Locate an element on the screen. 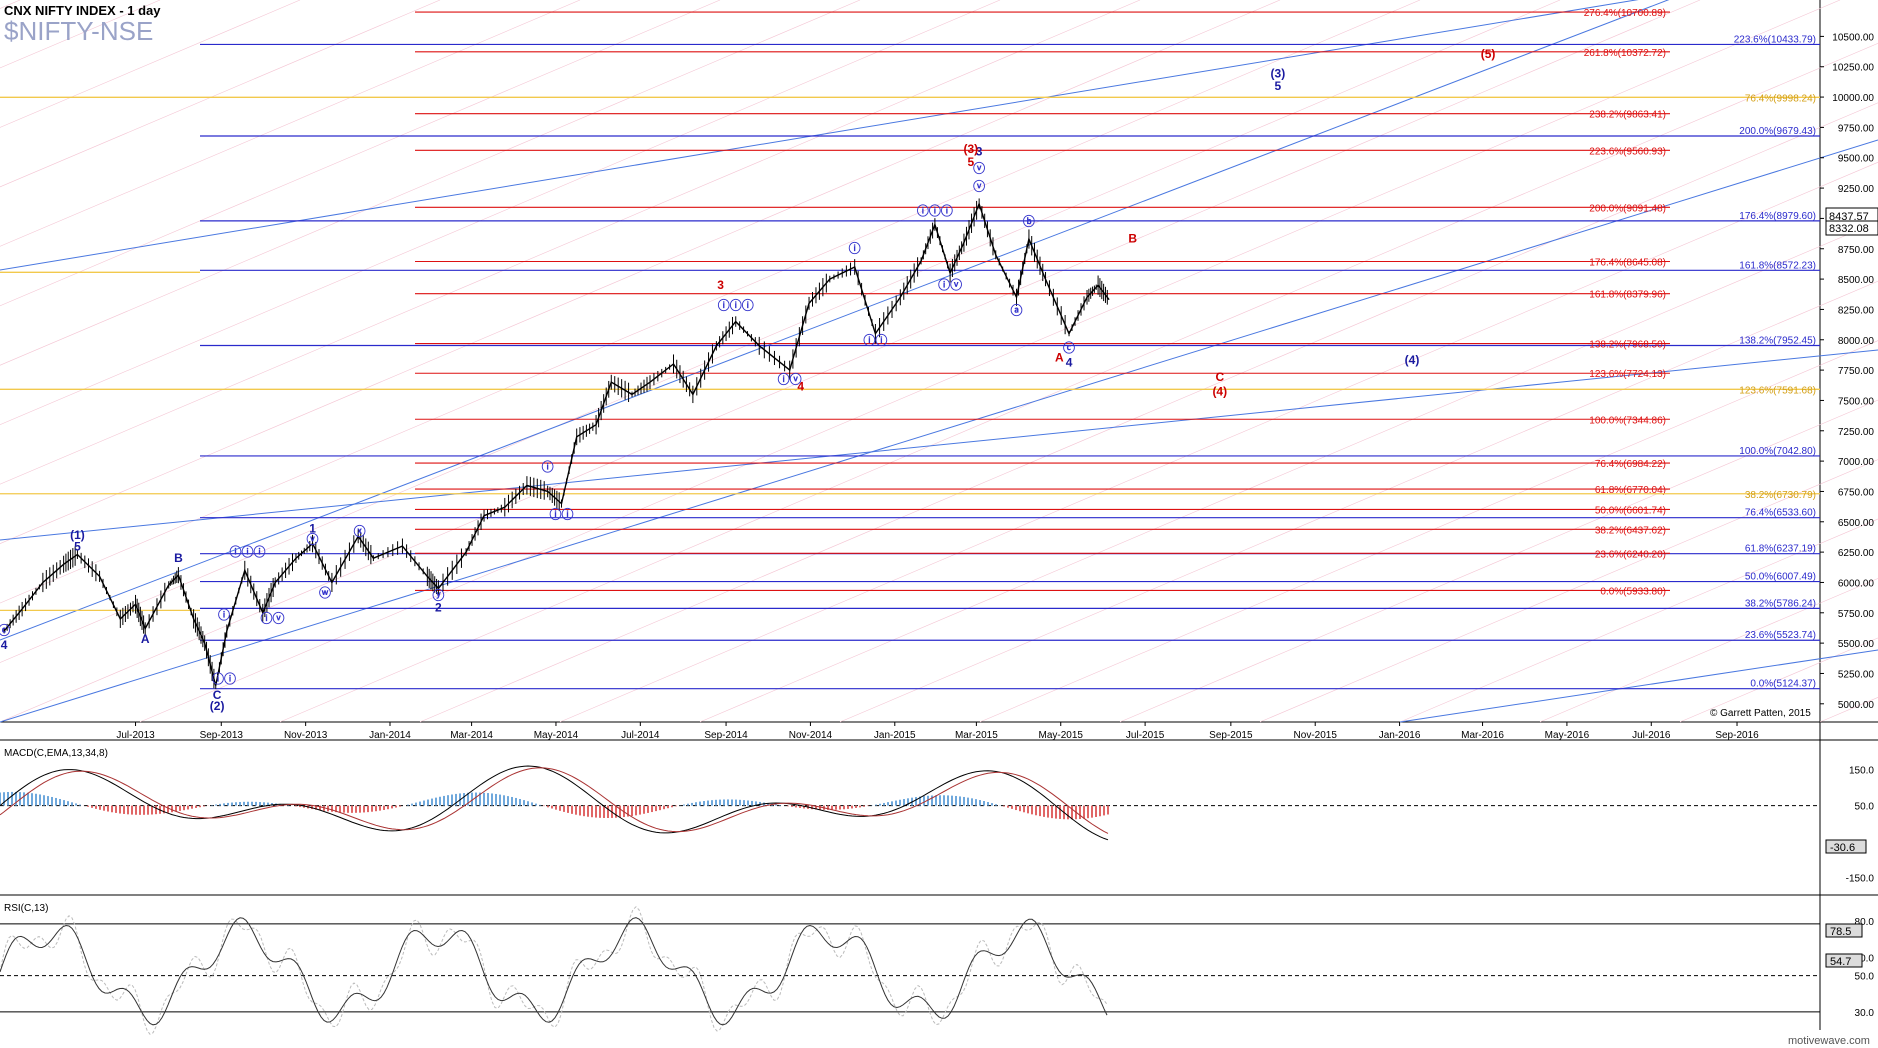  time-tick-label: Sep-2014 is located at coordinates (726, 735).